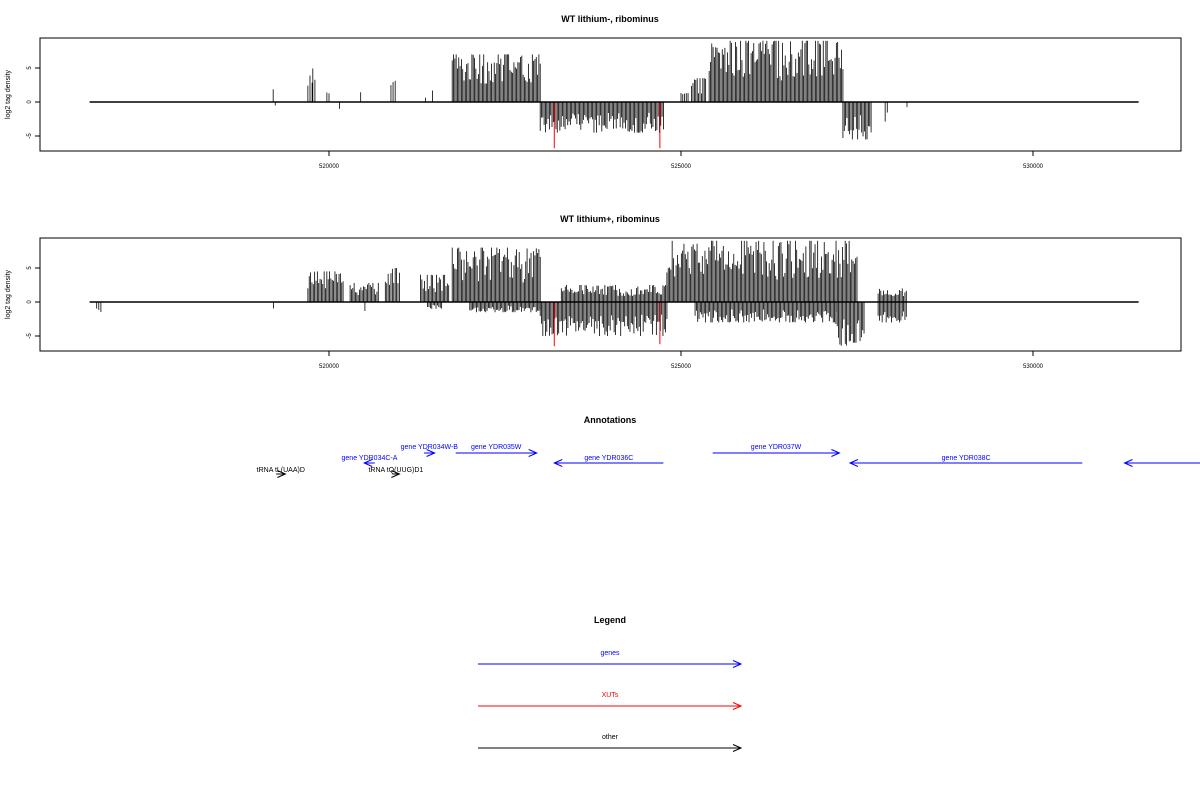 The image size is (1200, 800). Describe the element at coordinates (608, 458) in the screenshot. I see `feature-label: gene YDR036C` at that location.